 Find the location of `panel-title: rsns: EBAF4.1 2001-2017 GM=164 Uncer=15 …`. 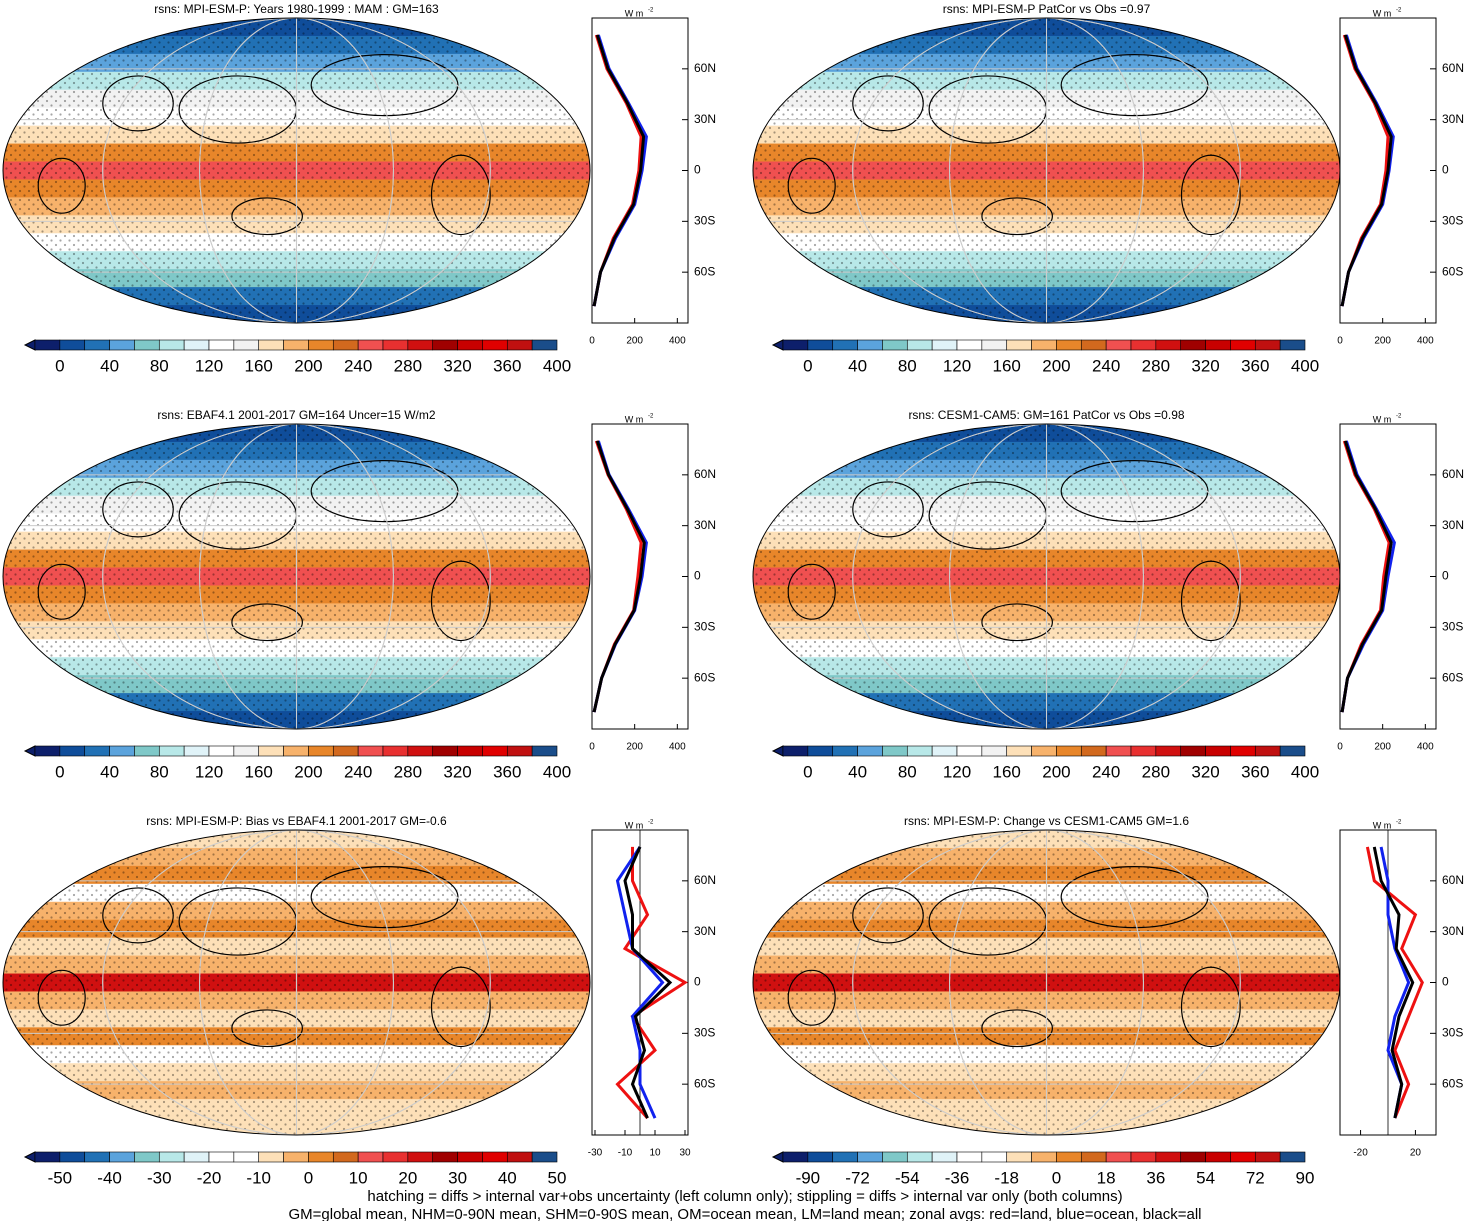

panel-title: rsns: EBAF4.1 2001-2017 GM=164 Uncer=15 … is located at coordinates (296, 415).